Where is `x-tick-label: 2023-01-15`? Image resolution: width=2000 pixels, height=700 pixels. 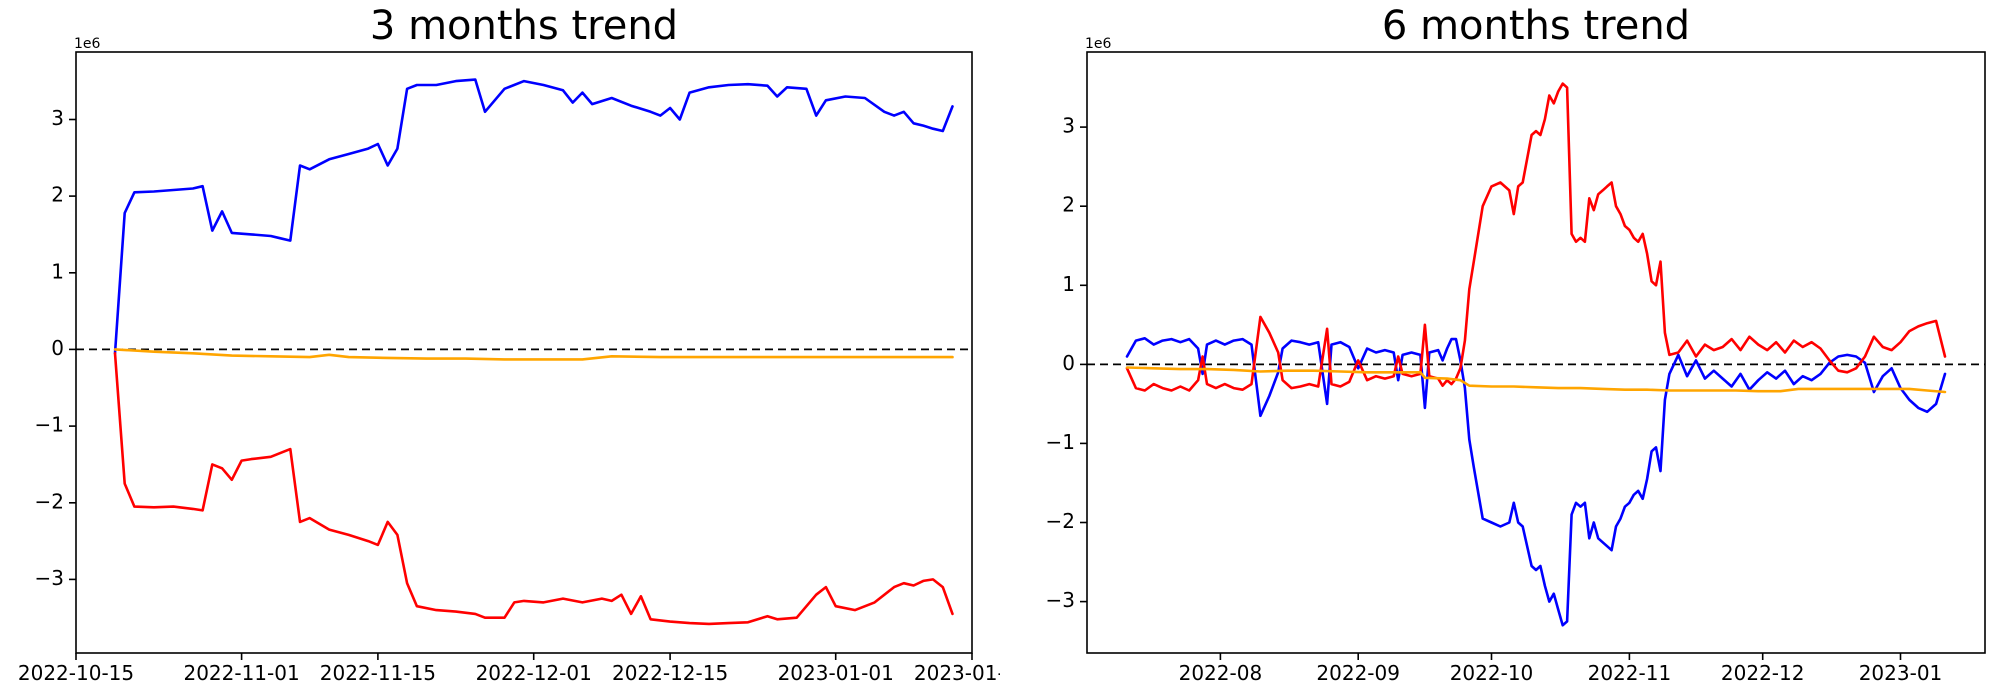
x-tick-label: 2023-01-15 is located at coordinates (957, 673).